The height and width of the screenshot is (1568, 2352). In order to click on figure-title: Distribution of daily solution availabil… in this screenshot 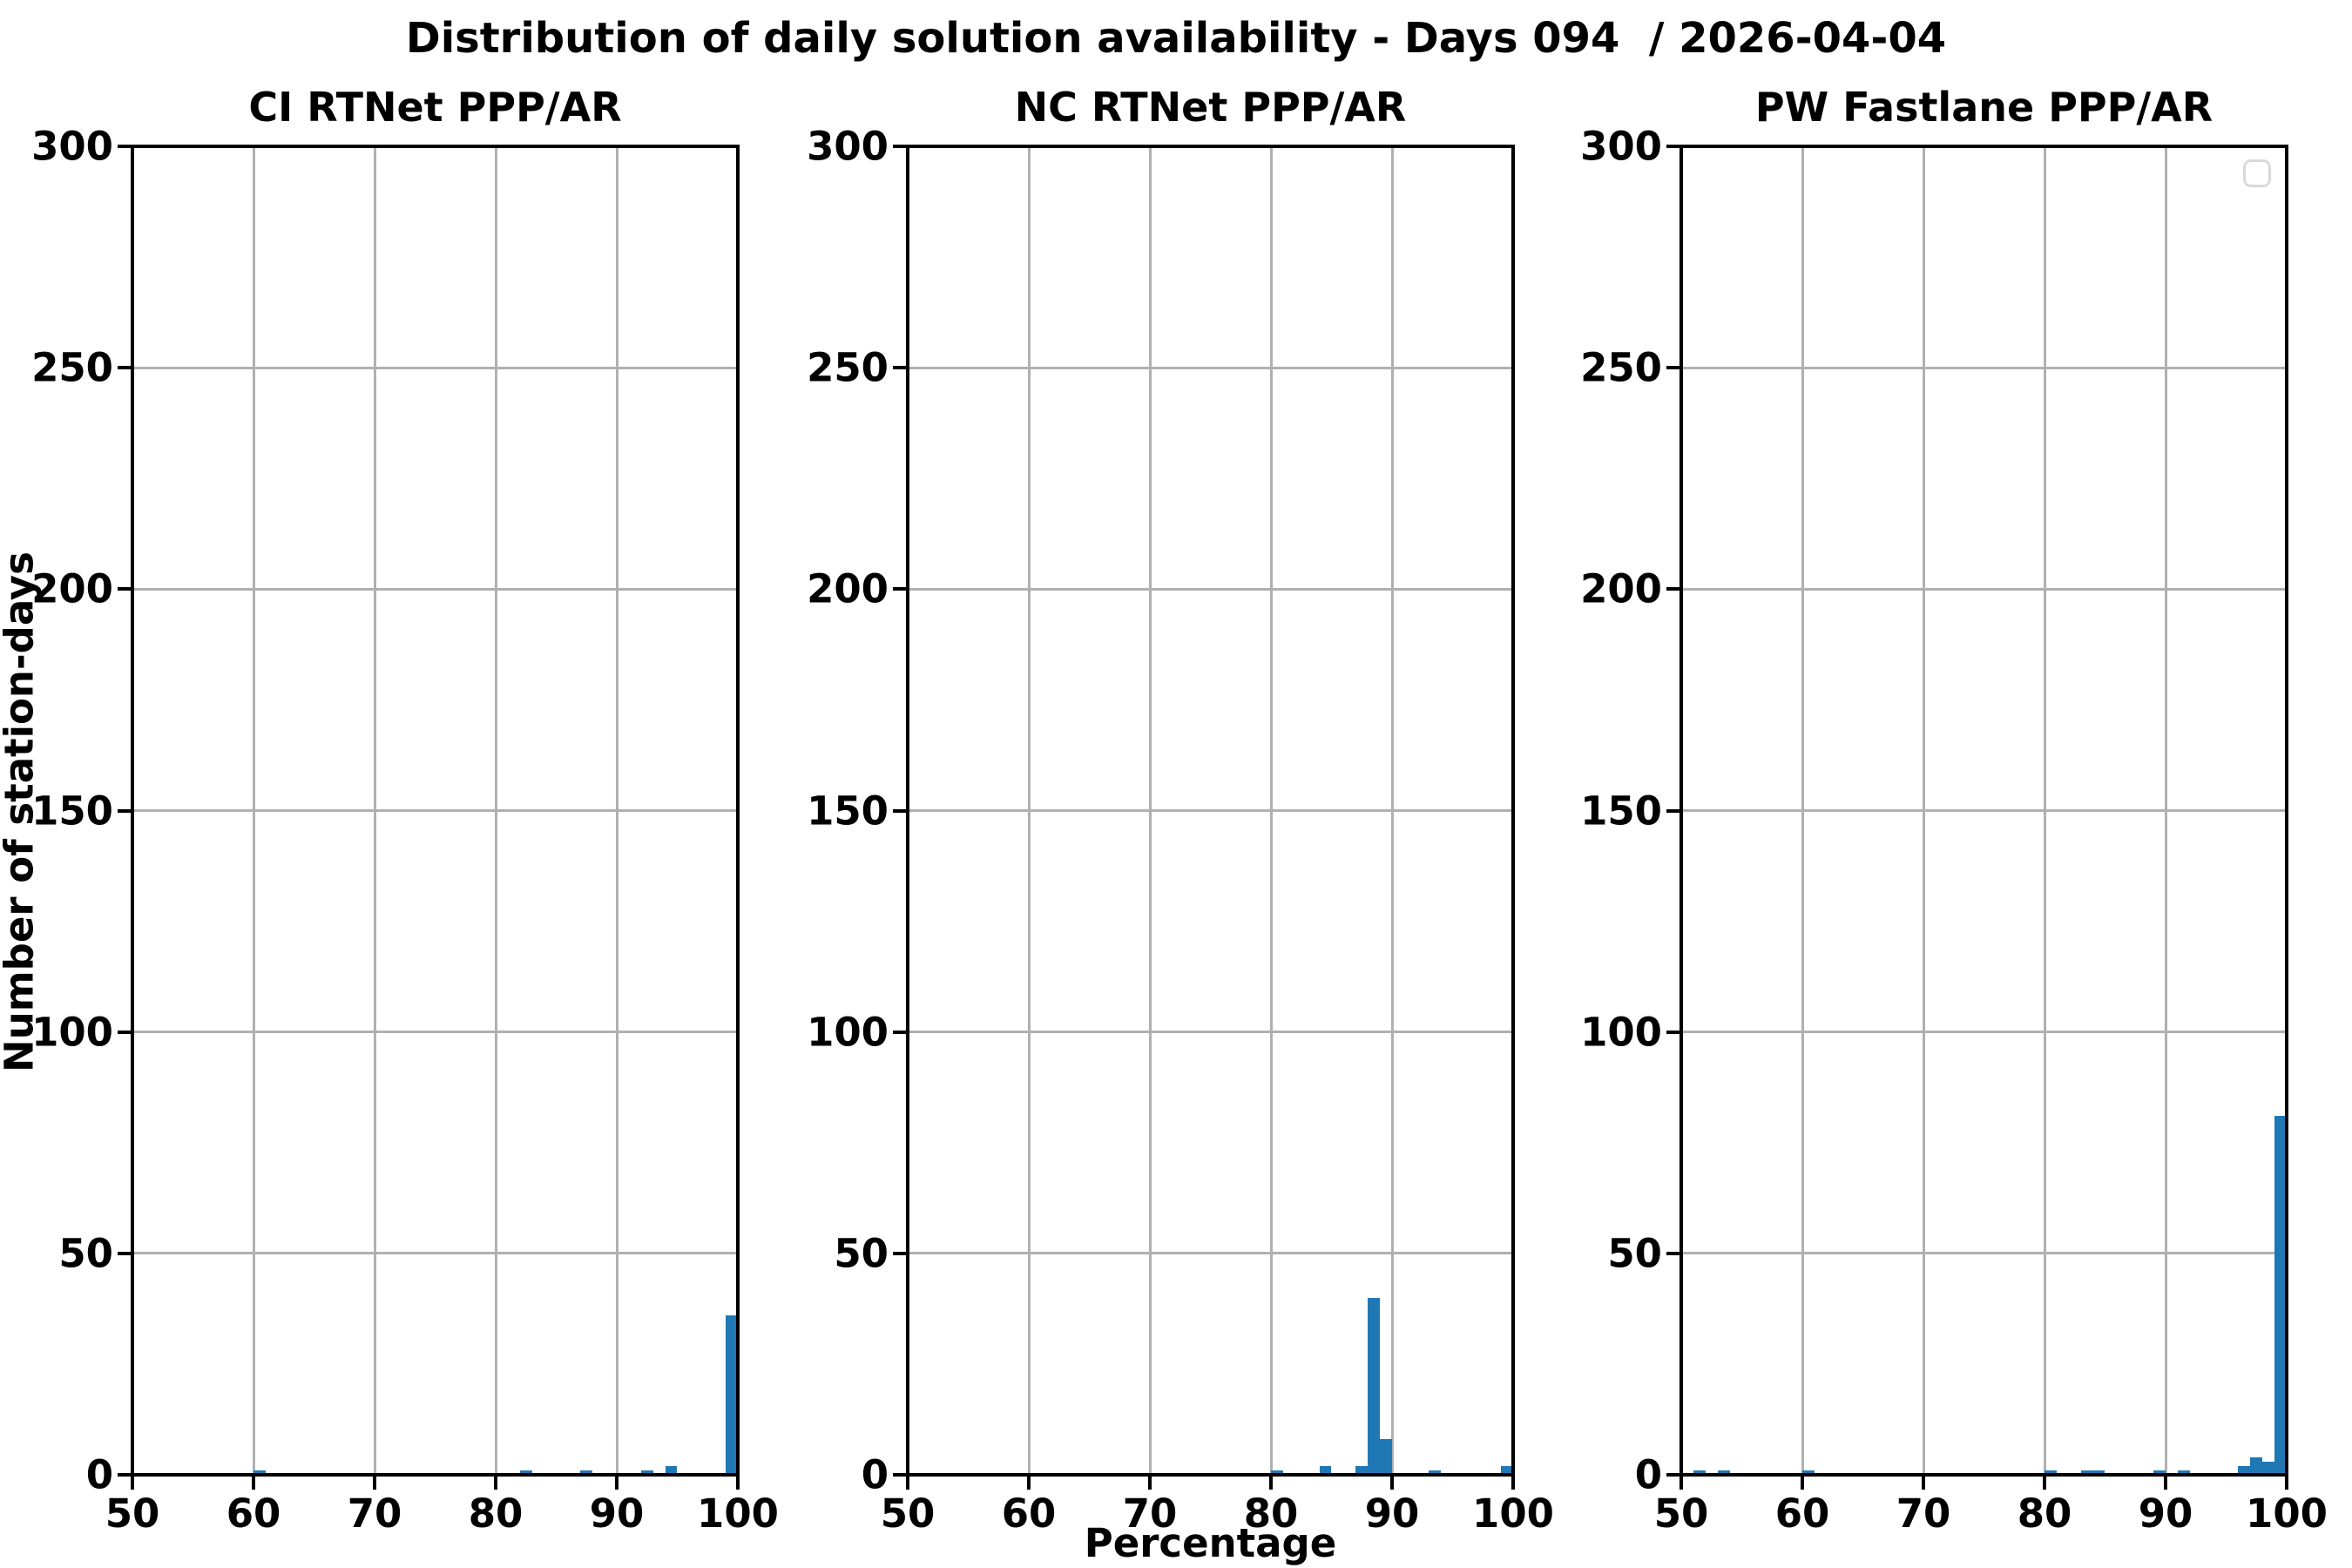, I will do `click(1176, 38)`.